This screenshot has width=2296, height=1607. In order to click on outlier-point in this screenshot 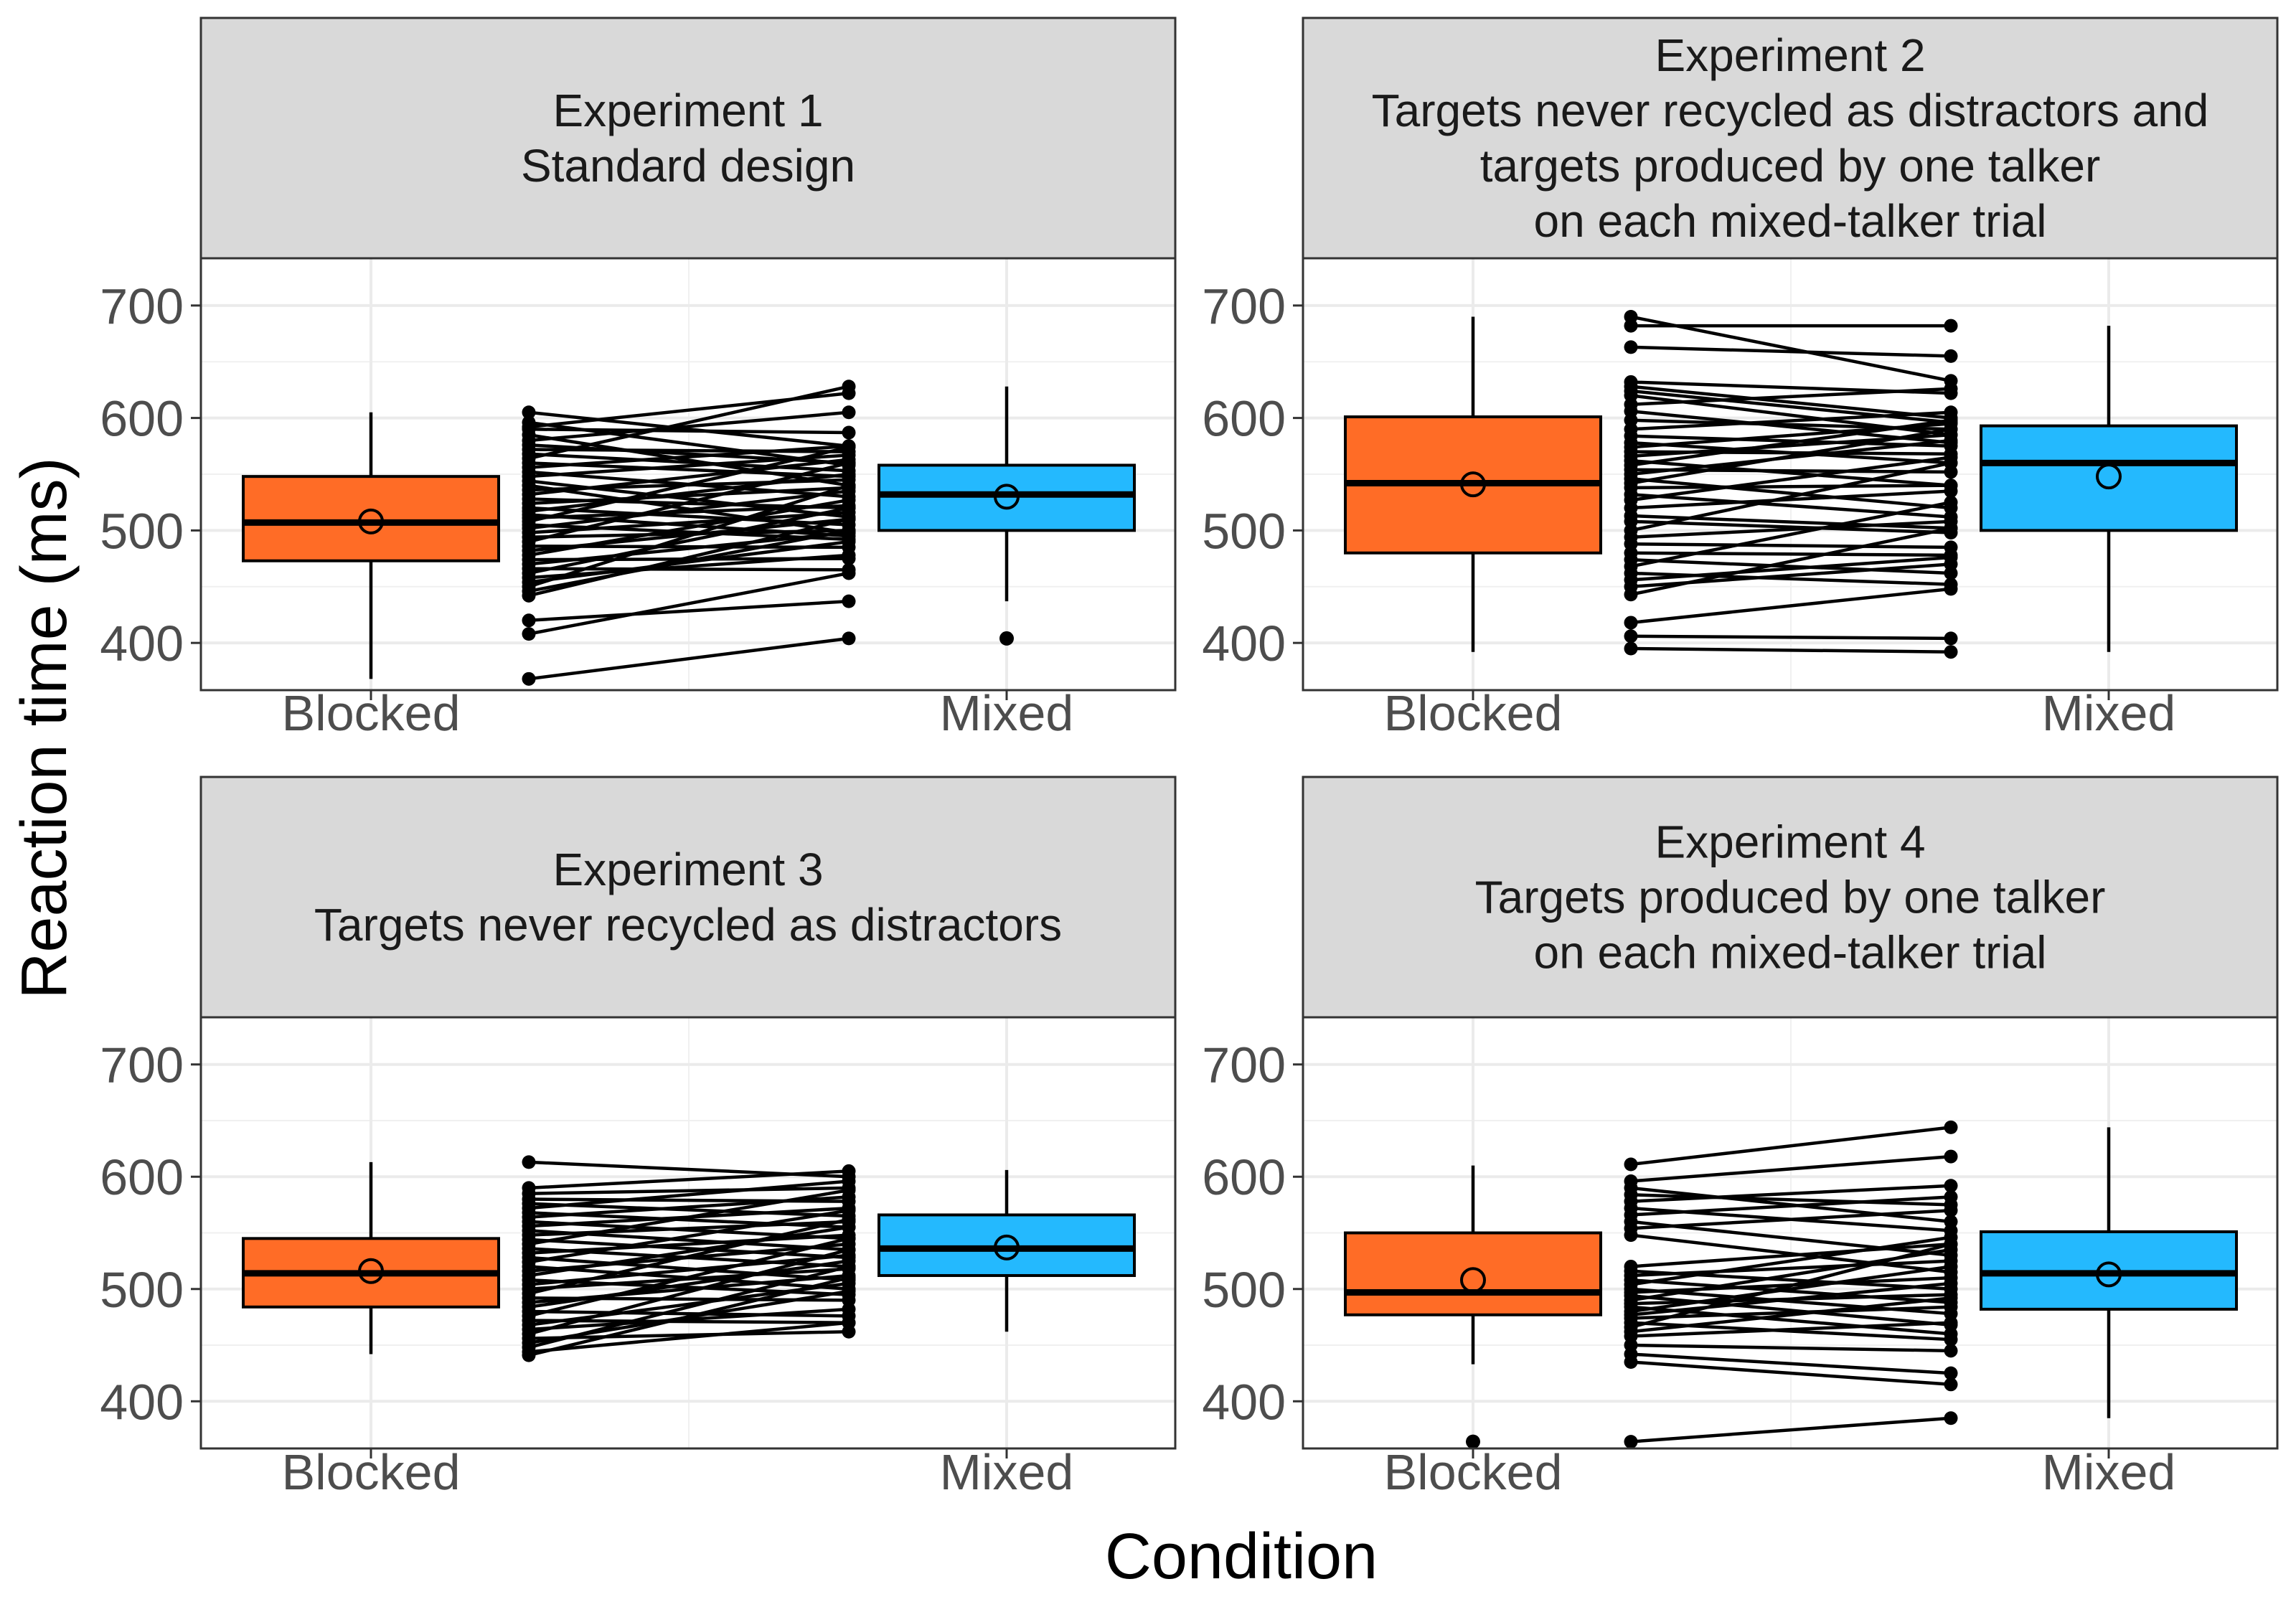, I will do `click(1006, 638)`.